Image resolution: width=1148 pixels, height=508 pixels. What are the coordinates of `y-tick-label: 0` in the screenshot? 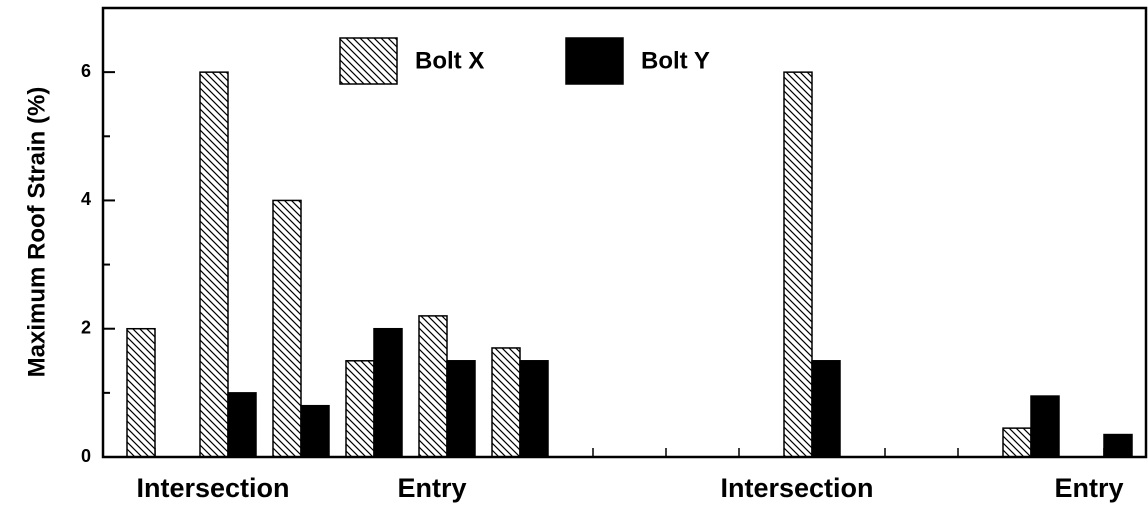 It's located at (86, 456).